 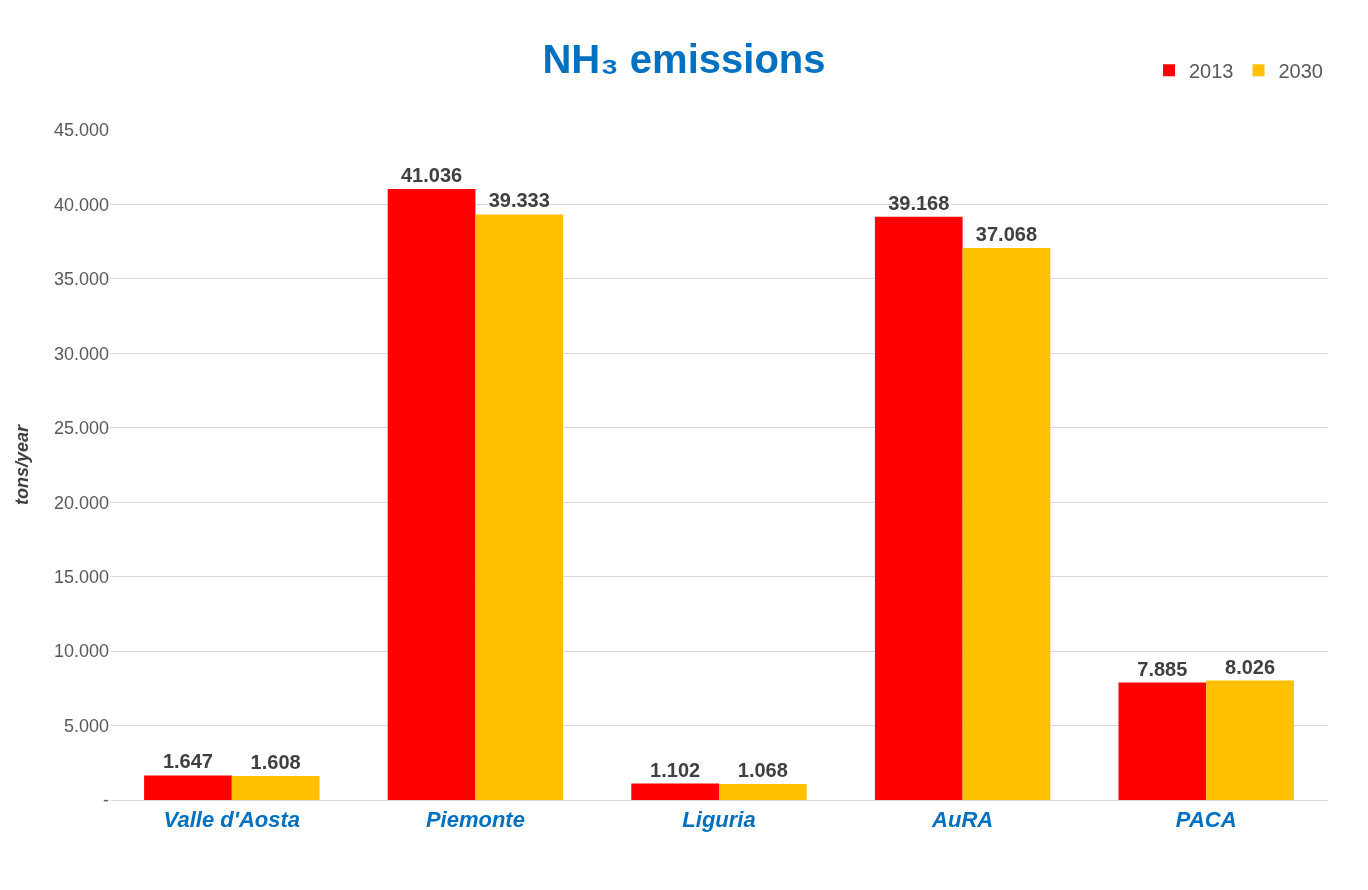 What do you see at coordinates (22, 465) in the screenshot?
I see `y-axis-title: tons/year` at bounding box center [22, 465].